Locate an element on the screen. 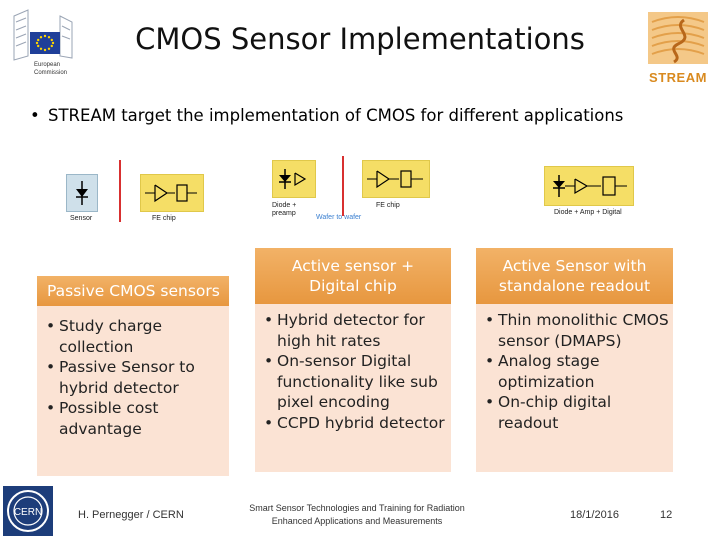 Image resolution: width=720 pixels, height=540 pixels. footer-project-line2: Enhanced Applications and Measurements is located at coordinates (357, 521).